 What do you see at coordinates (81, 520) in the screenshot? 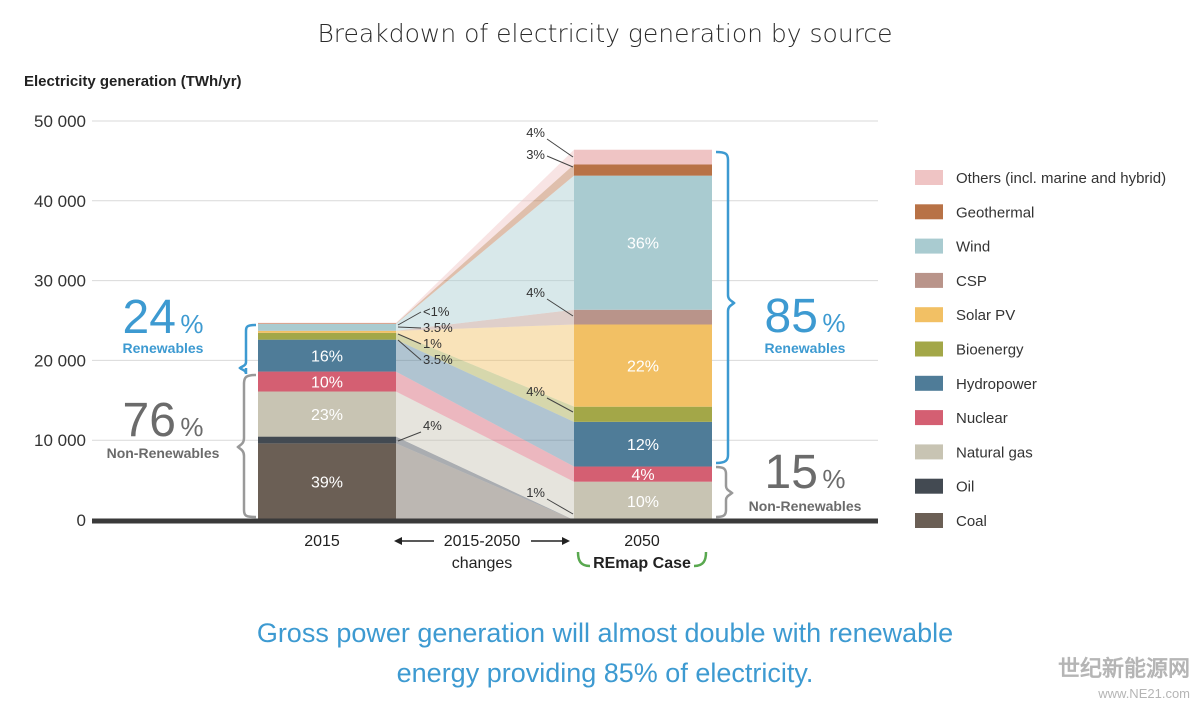
I see `y-tick-label: 0` at bounding box center [81, 520].